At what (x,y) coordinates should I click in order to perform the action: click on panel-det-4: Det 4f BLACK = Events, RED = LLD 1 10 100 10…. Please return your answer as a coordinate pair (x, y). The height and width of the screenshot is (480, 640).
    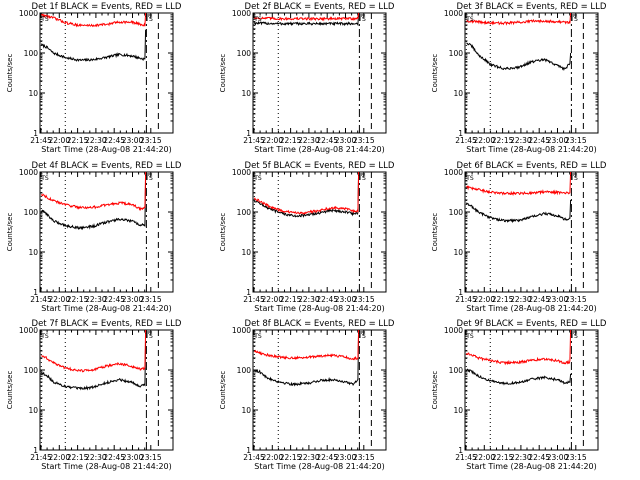
    Looking at the image, I should click on (94, 237).